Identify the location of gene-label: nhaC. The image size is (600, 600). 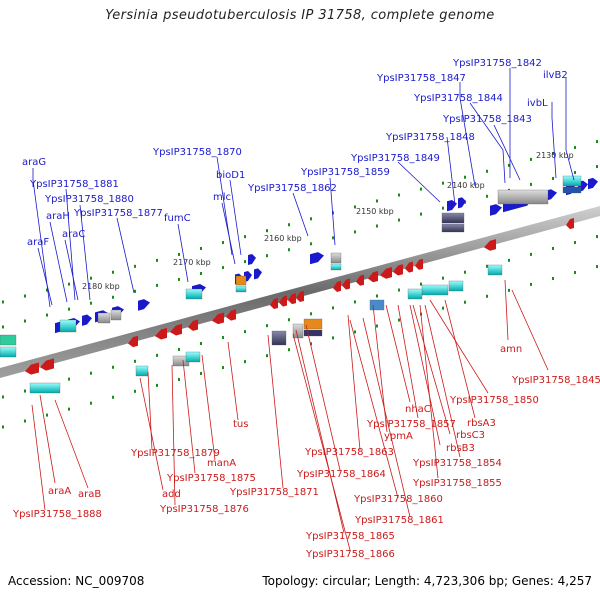
(418, 409).